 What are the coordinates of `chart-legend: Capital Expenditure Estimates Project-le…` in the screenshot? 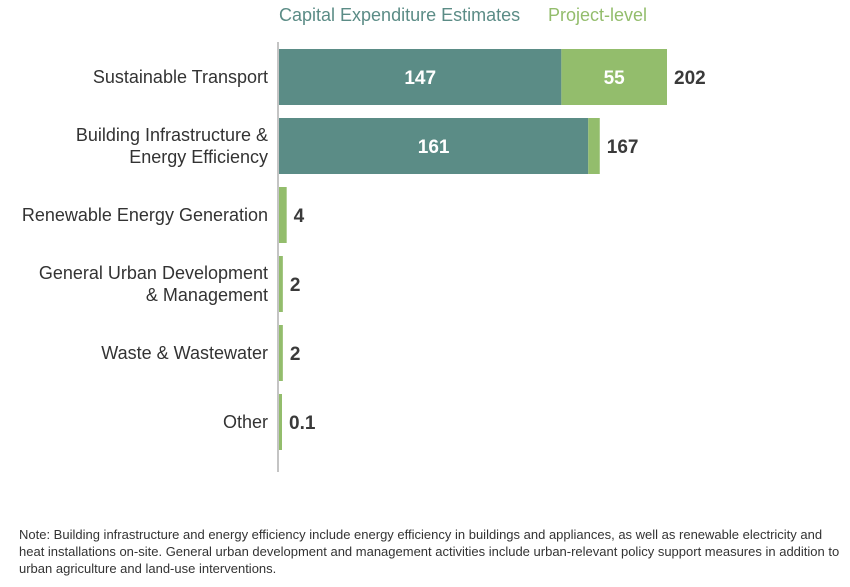 It's located at (463, 15).